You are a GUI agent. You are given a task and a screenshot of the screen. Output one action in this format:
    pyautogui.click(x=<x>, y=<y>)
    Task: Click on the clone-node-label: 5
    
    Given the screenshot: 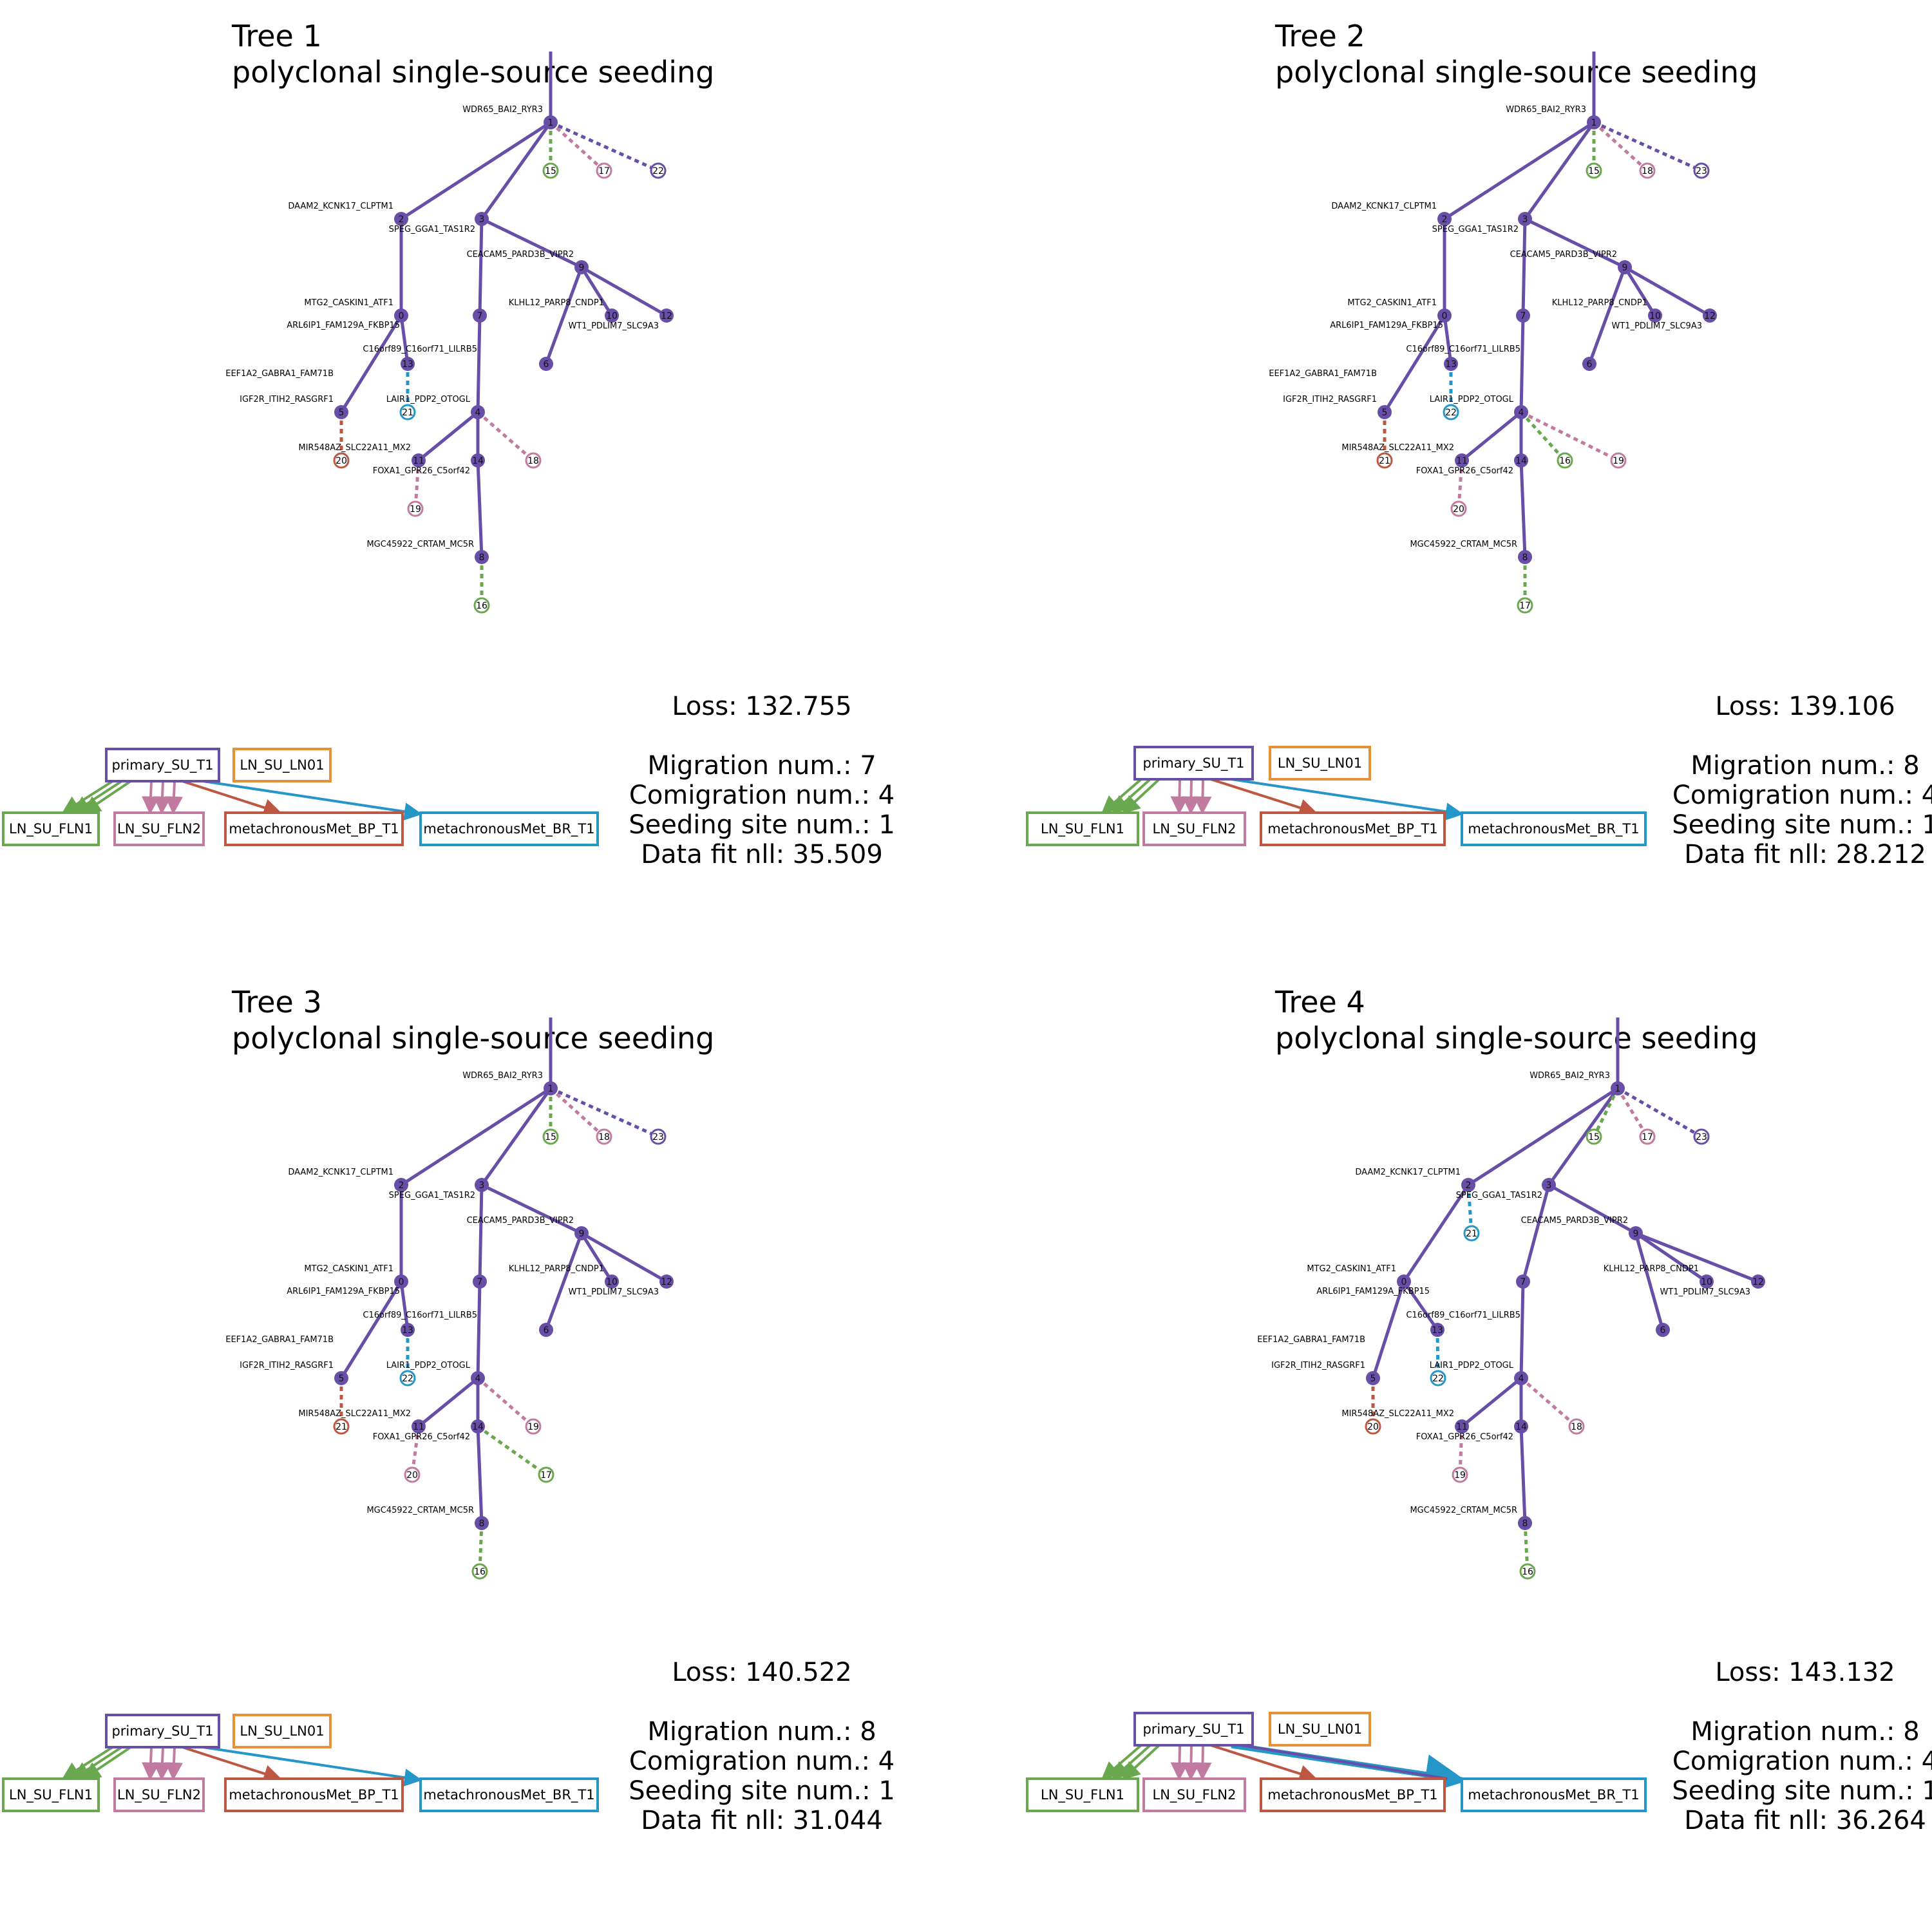 What is the action you would take?
    pyautogui.click(x=1385, y=413)
    